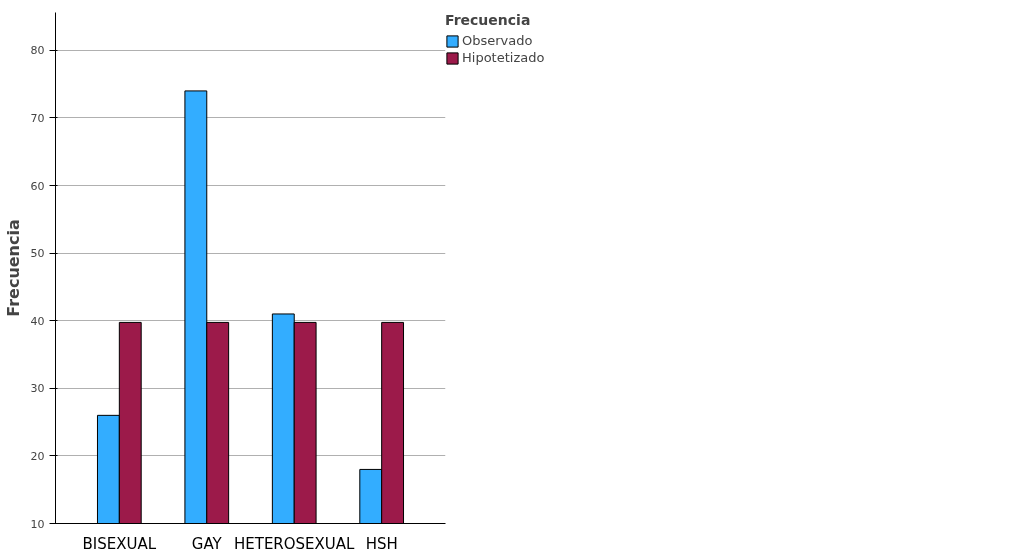  Describe the element at coordinates (497, 40) in the screenshot. I see `legend-label: Observado` at that location.